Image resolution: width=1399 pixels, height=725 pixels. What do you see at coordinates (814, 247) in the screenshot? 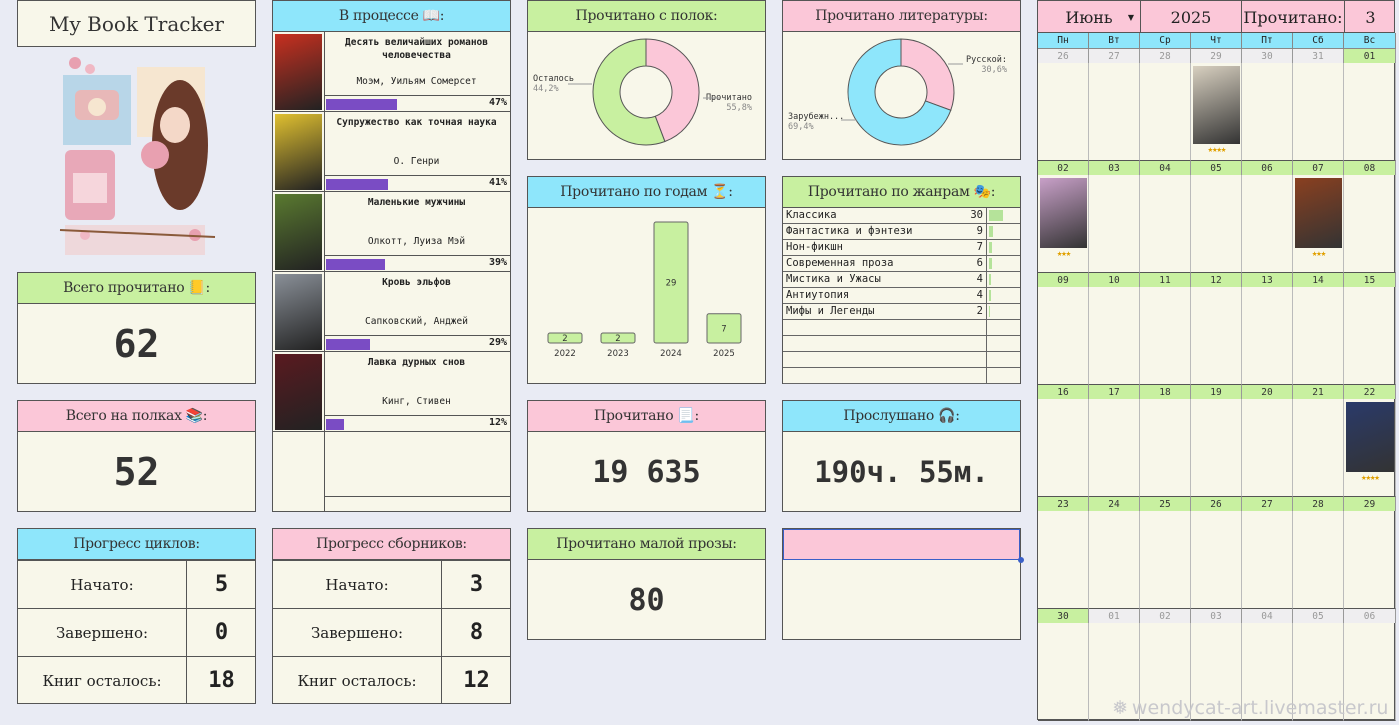
I see `genre-name: Нон-фикшн` at bounding box center [814, 247].